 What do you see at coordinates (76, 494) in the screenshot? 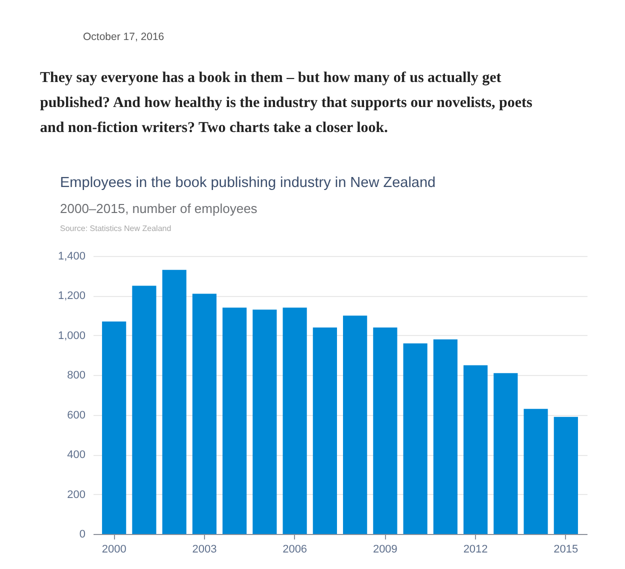
I see `y-tick-label: 200` at bounding box center [76, 494].